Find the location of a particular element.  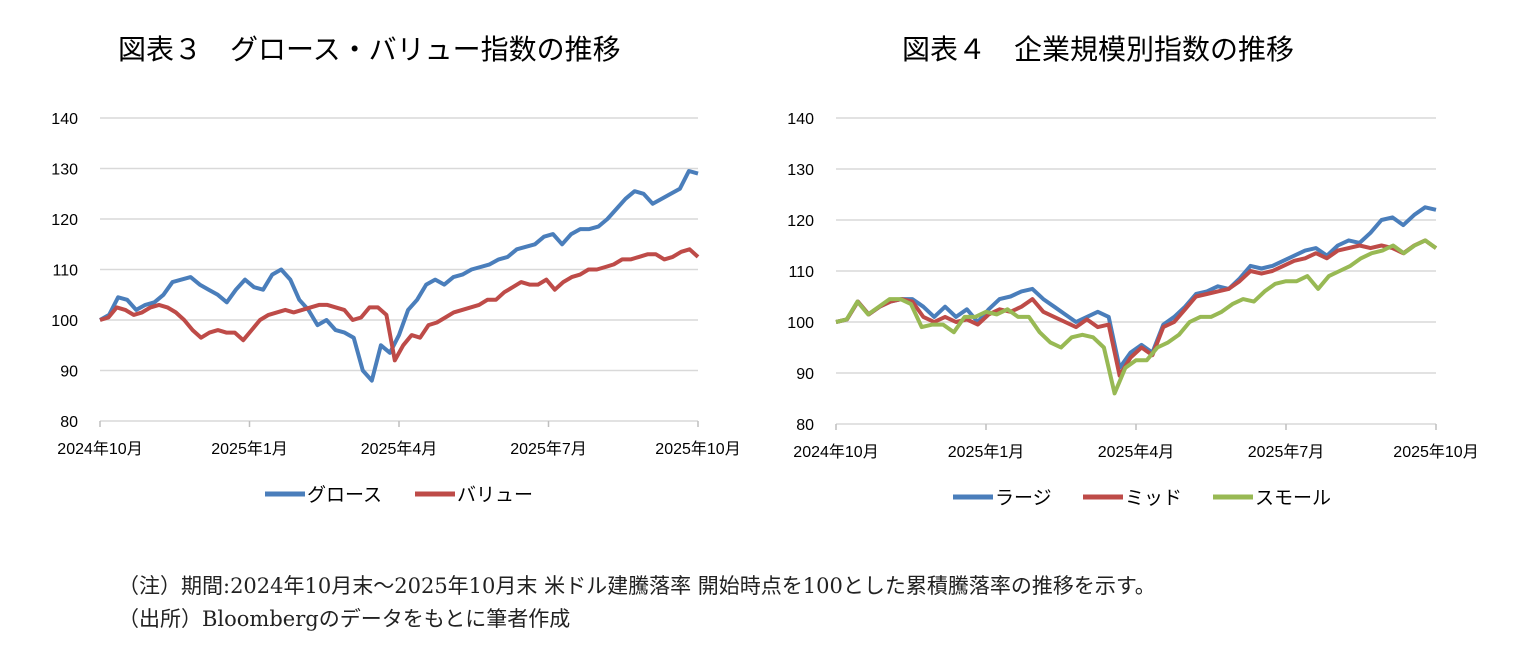

note-source: （出所）Bloombergのデータをもとに筆者作成 is located at coordinates (344, 619).